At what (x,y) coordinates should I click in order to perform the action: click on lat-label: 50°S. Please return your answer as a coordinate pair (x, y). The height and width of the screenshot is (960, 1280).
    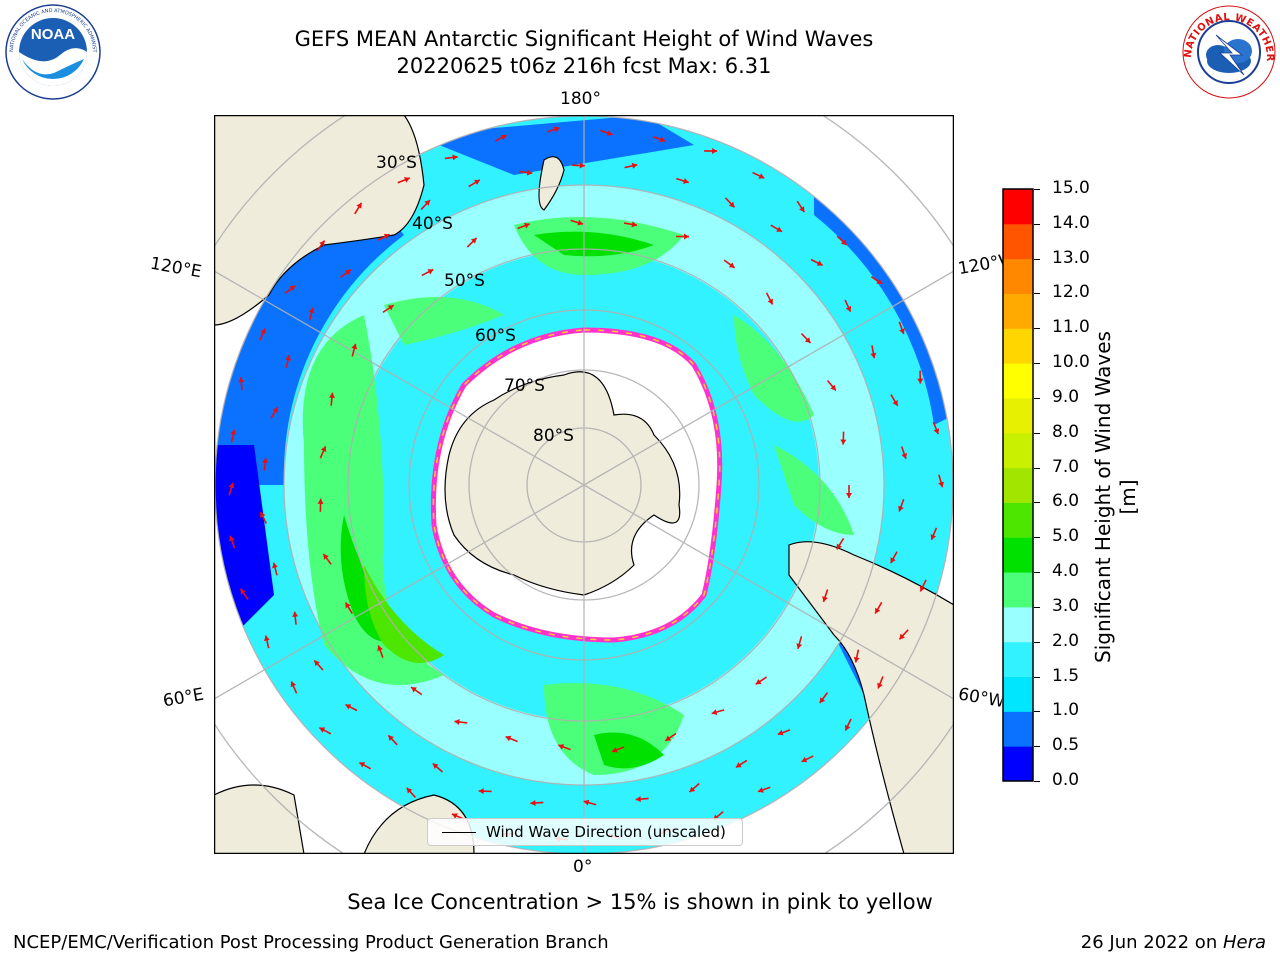
    Looking at the image, I should click on (464, 281).